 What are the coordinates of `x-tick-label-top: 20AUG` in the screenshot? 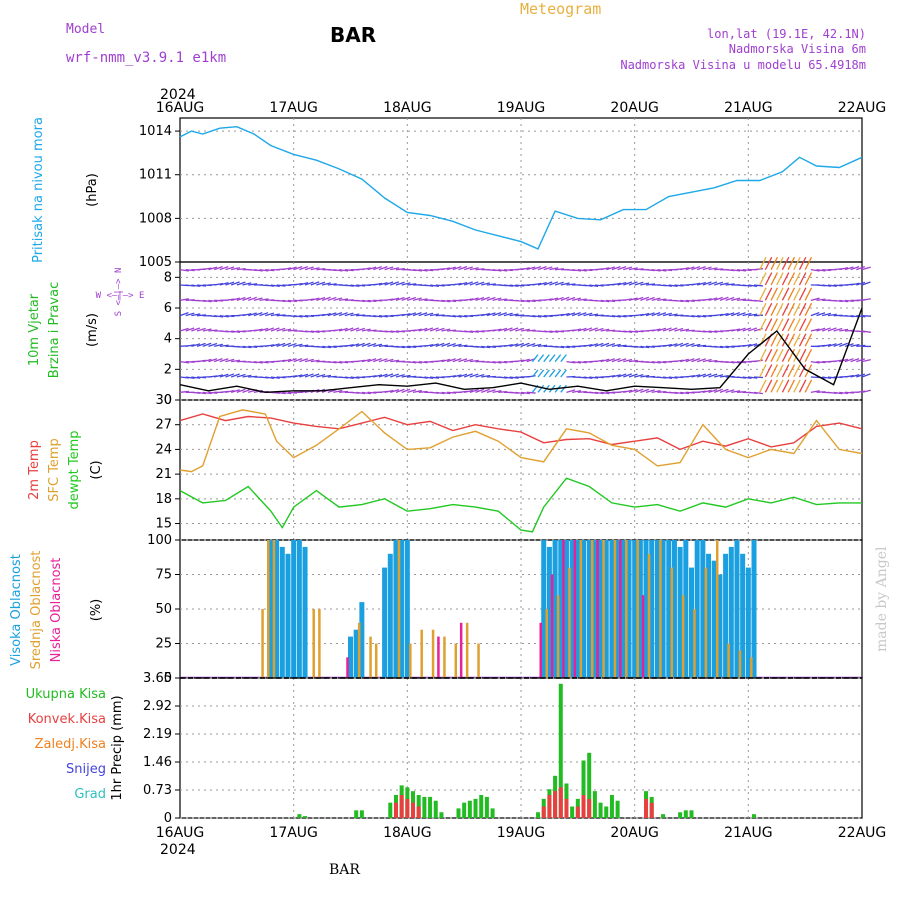 It's located at (634, 108).